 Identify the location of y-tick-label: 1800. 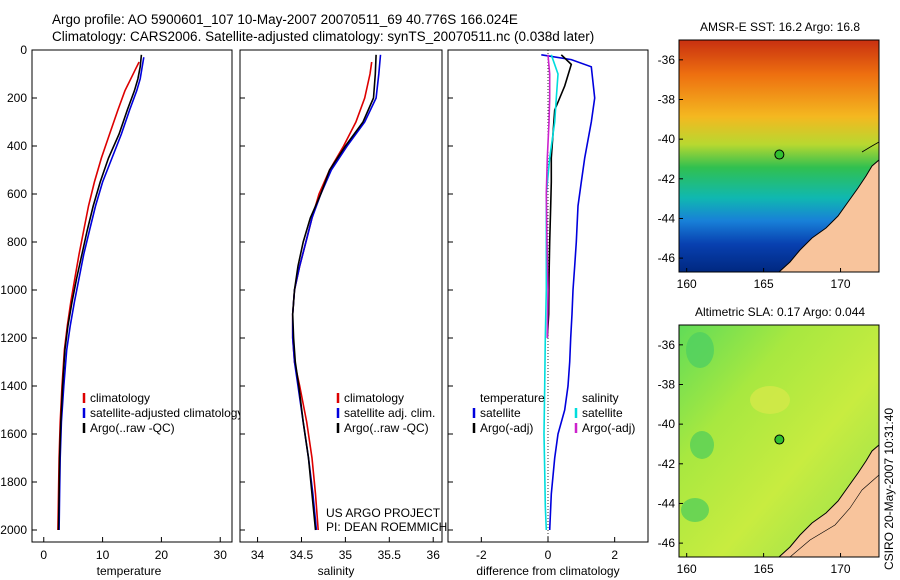
(13, 482).